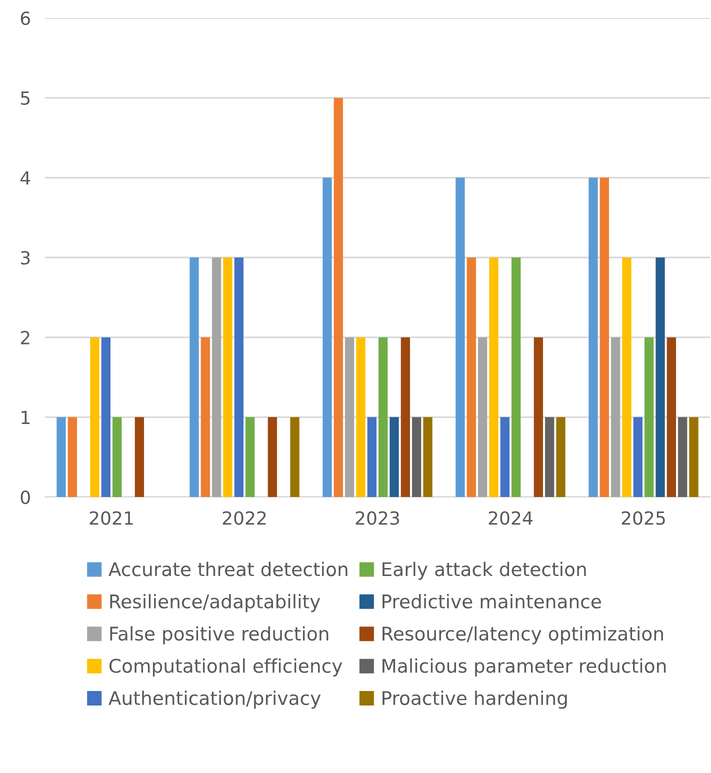 This screenshot has width=711, height=773. What do you see at coordinates (524, 667) in the screenshot?
I see `legend-label: Malicious parameter reduction` at bounding box center [524, 667].